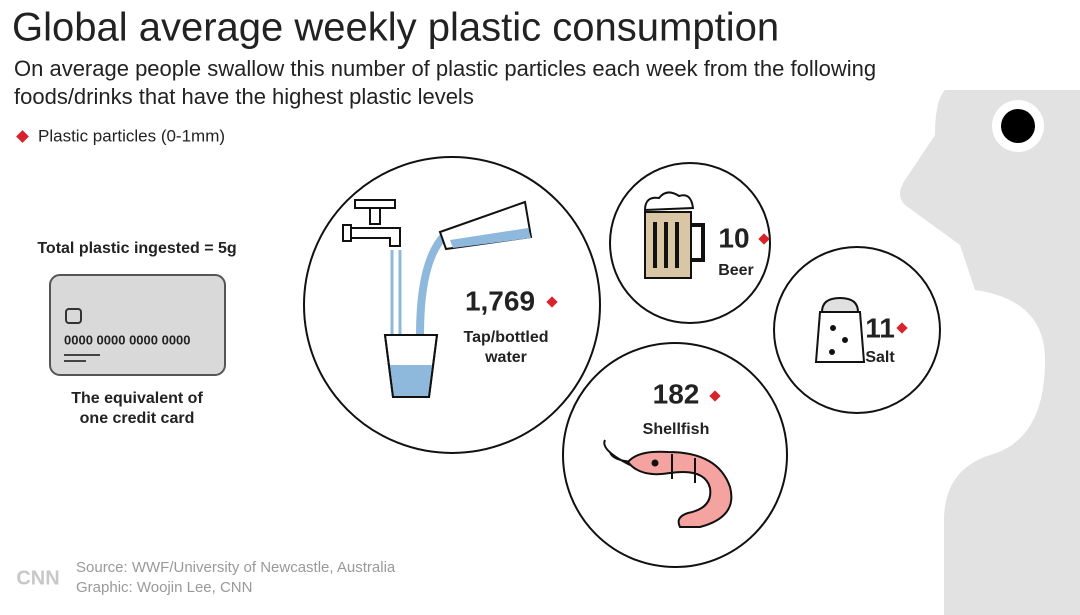  I want to click on label: Shellfish, so click(676, 429).